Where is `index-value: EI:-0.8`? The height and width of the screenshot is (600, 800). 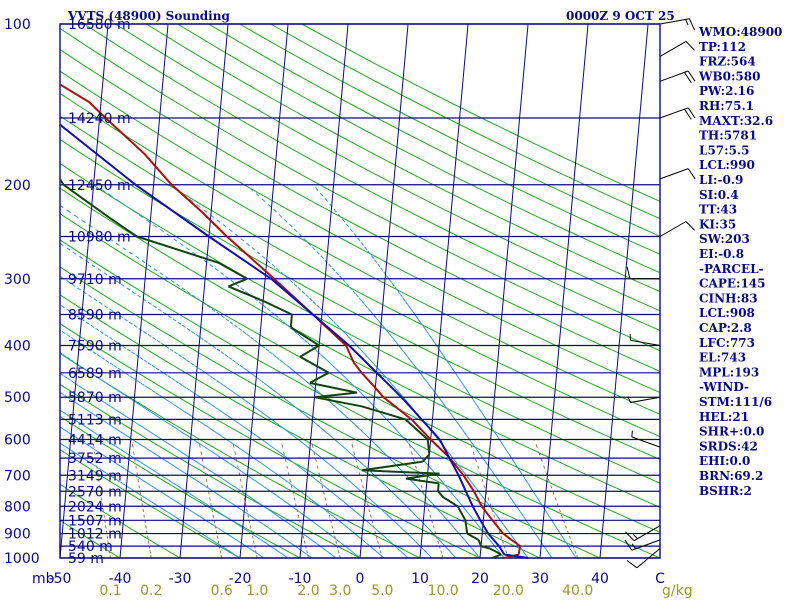 index-value: EI:-0.8 is located at coordinates (721, 254).